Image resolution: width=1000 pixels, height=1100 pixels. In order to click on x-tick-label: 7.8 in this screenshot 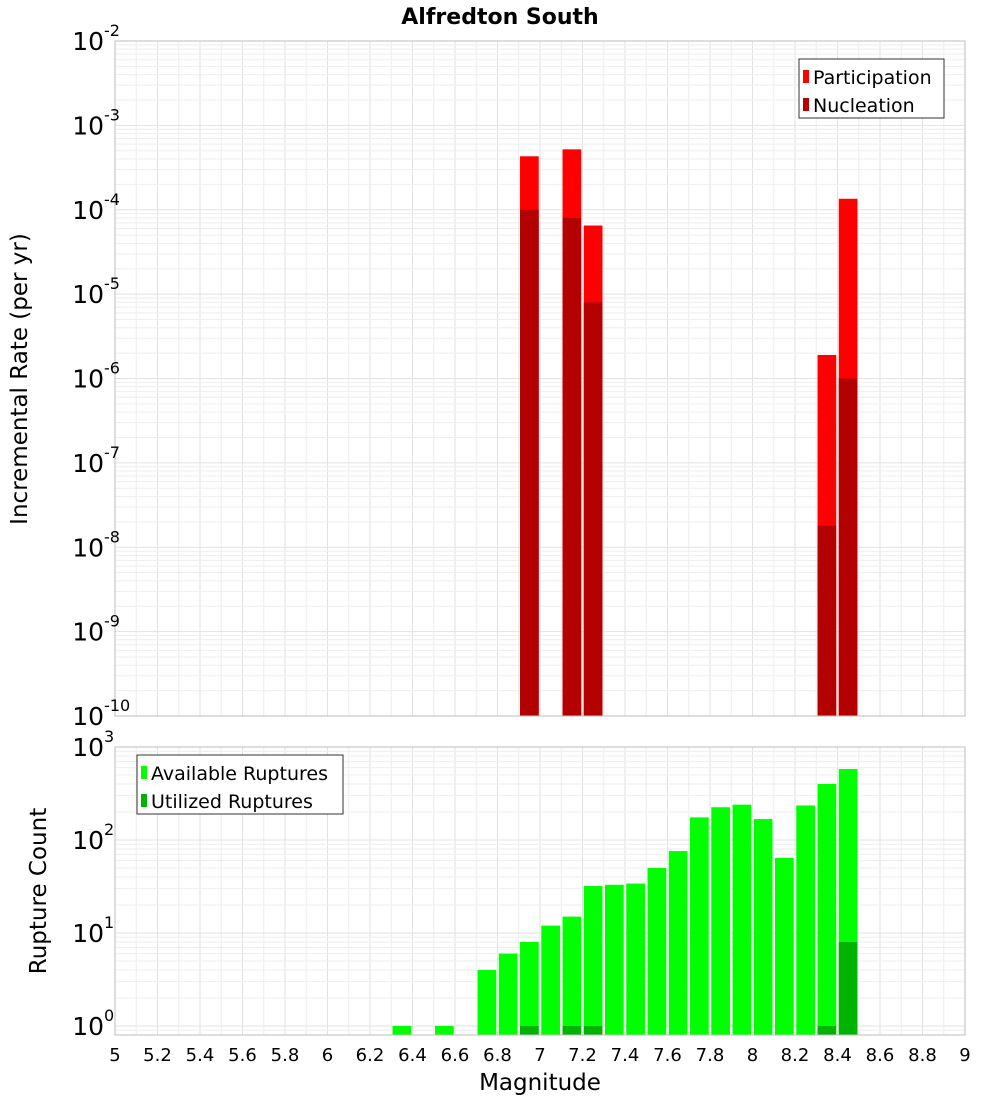, I will do `click(710, 1055)`.